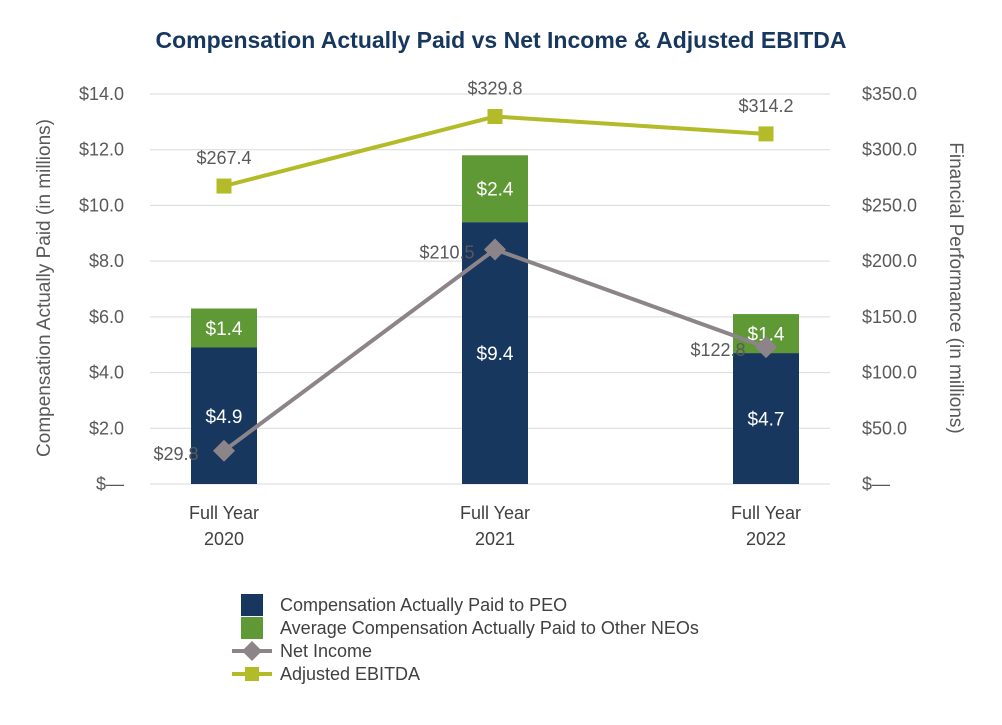 The image size is (1002, 725). What do you see at coordinates (446, 252) in the screenshot?
I see `line-value-label: $210.5` at bounding box center [446, 252].